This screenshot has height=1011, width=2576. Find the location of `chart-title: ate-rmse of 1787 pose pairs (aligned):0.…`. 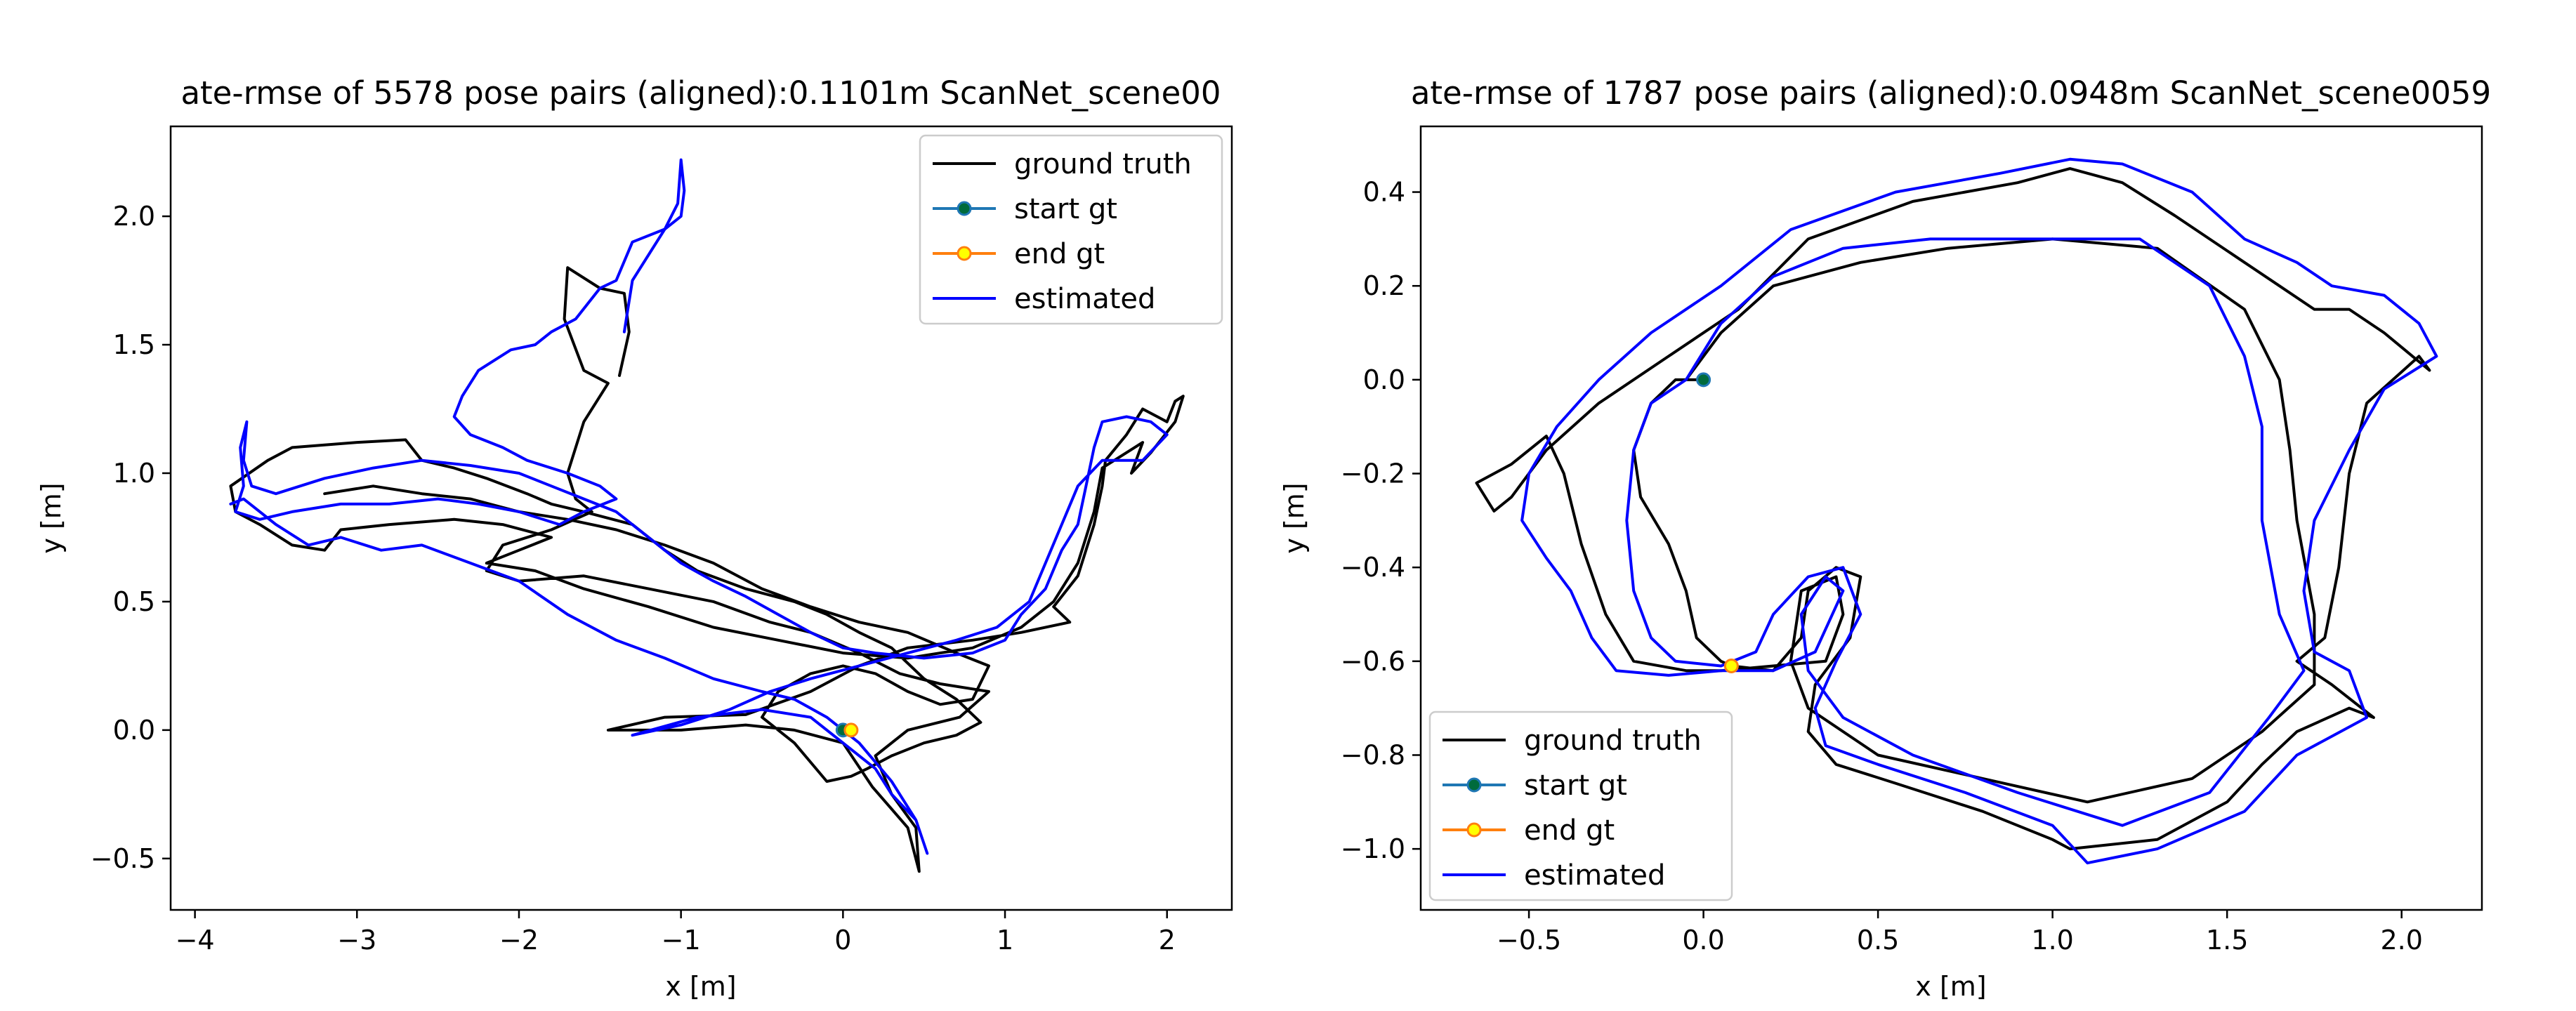

chart-title: ate-rmse of 1787 pose pairs (aligned):0.… is located at coordinates (1951, 93).